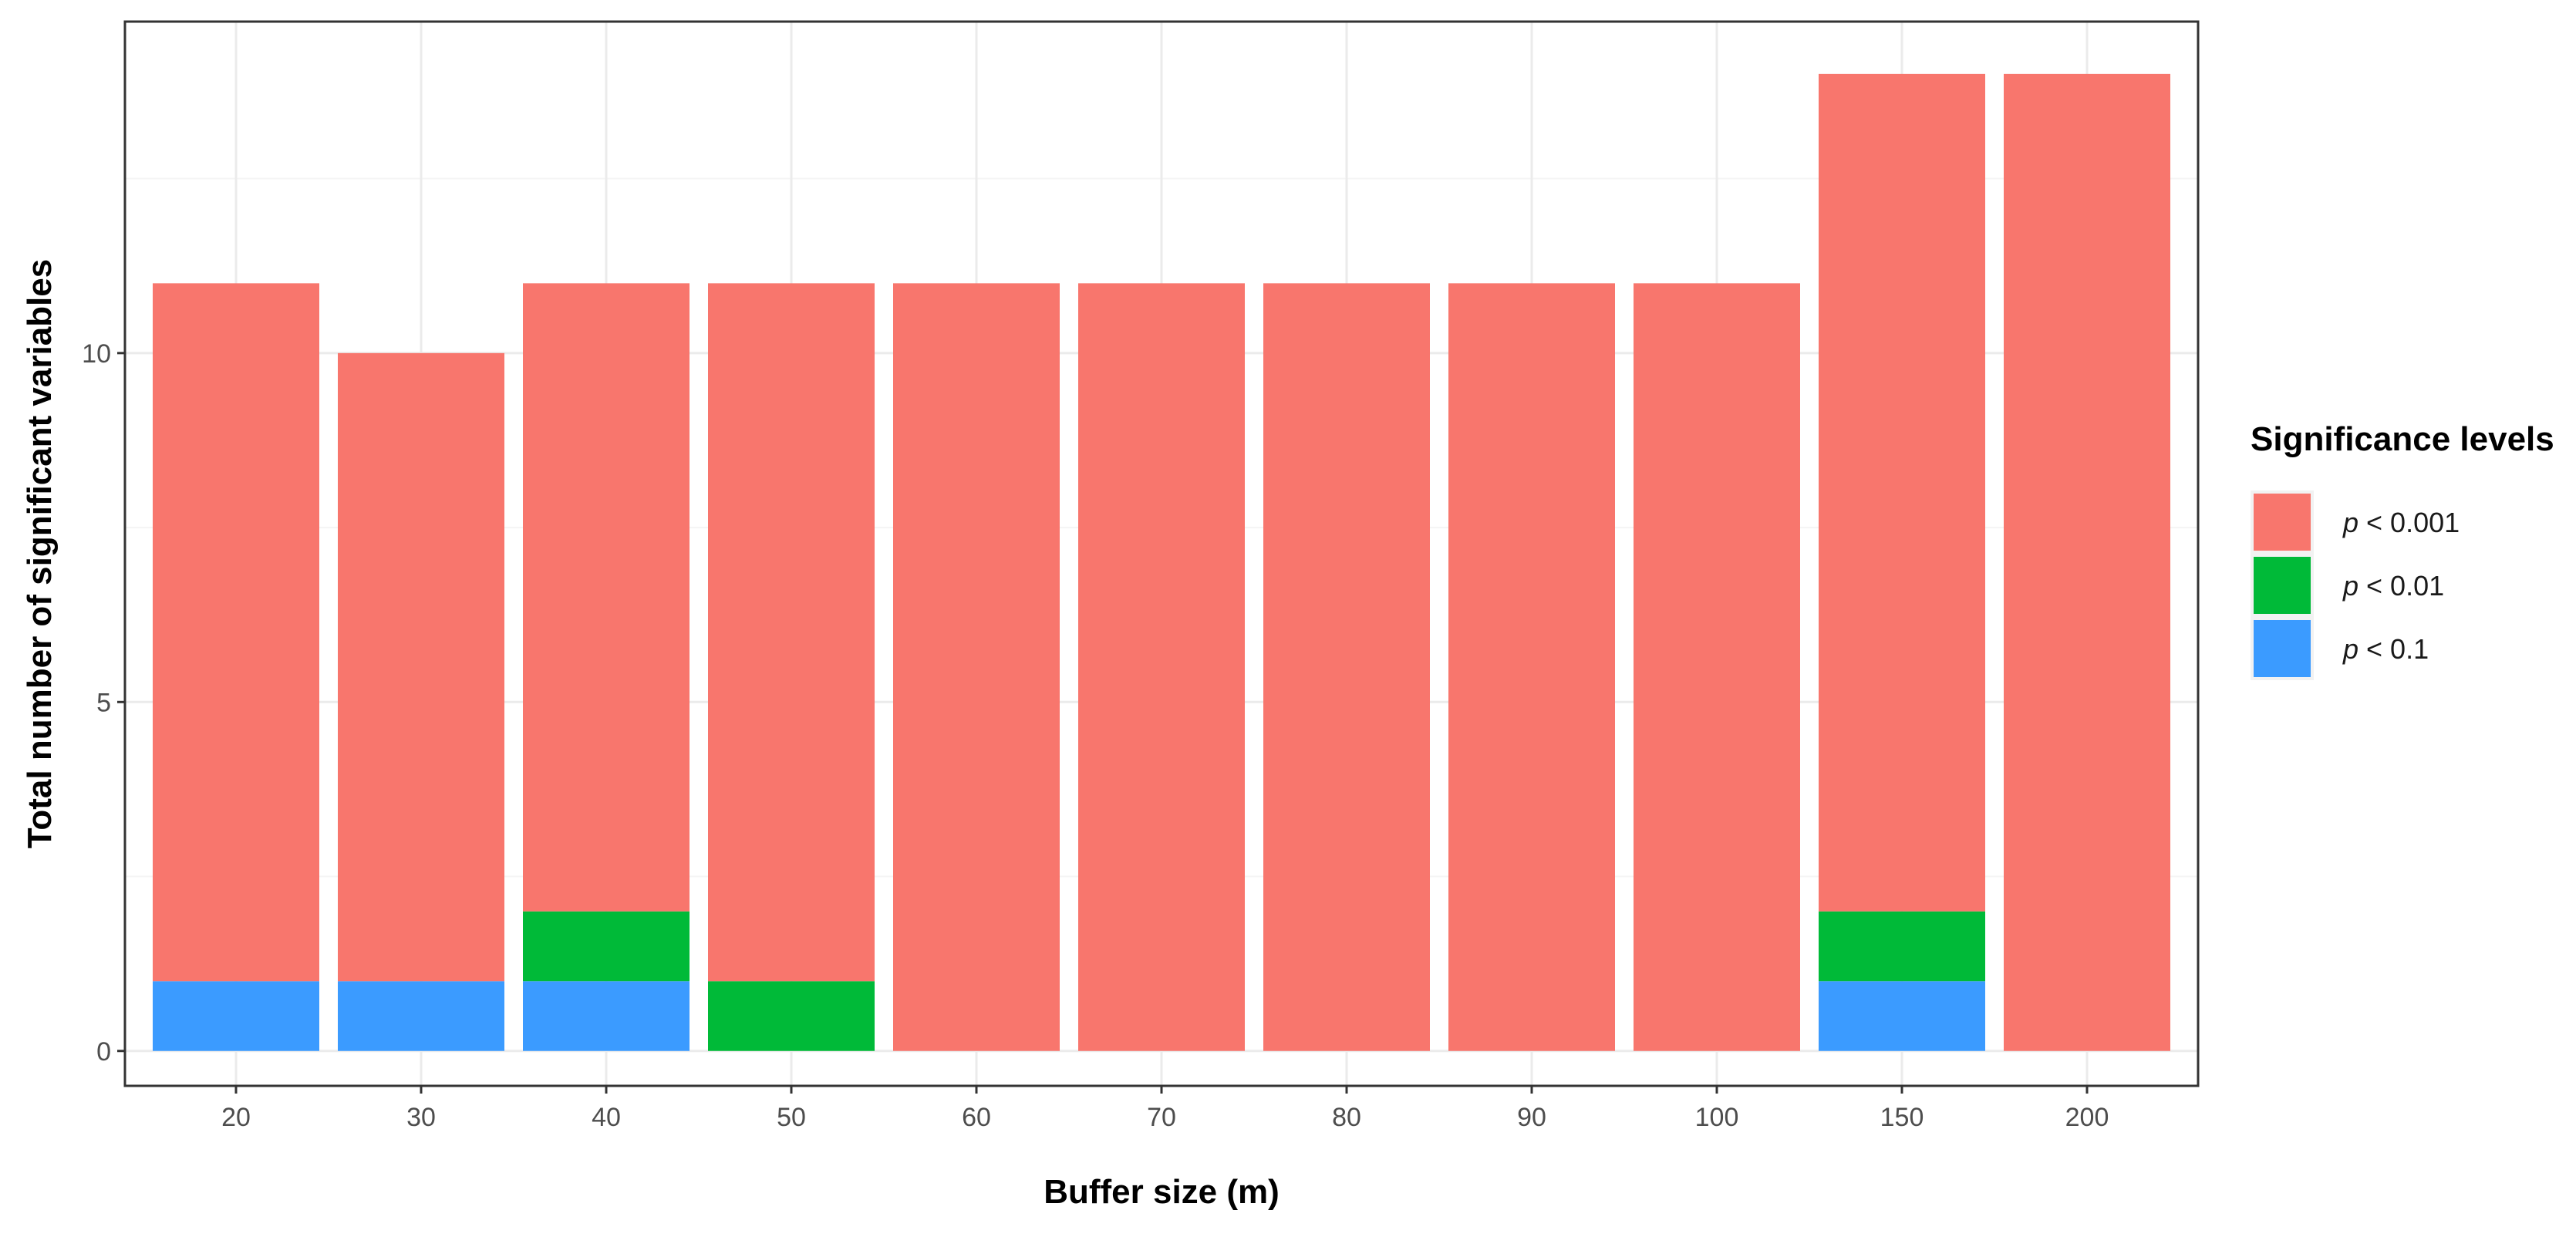  Describe the element at coordinates (1902, 1117) in the screenshot. I see `x-tick-label: 150` at that location.